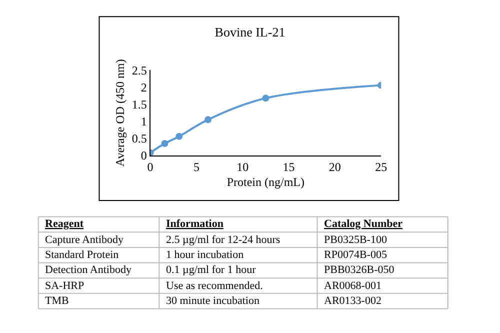  I want to click on text: PBB0326B-050, so click(359, 270).